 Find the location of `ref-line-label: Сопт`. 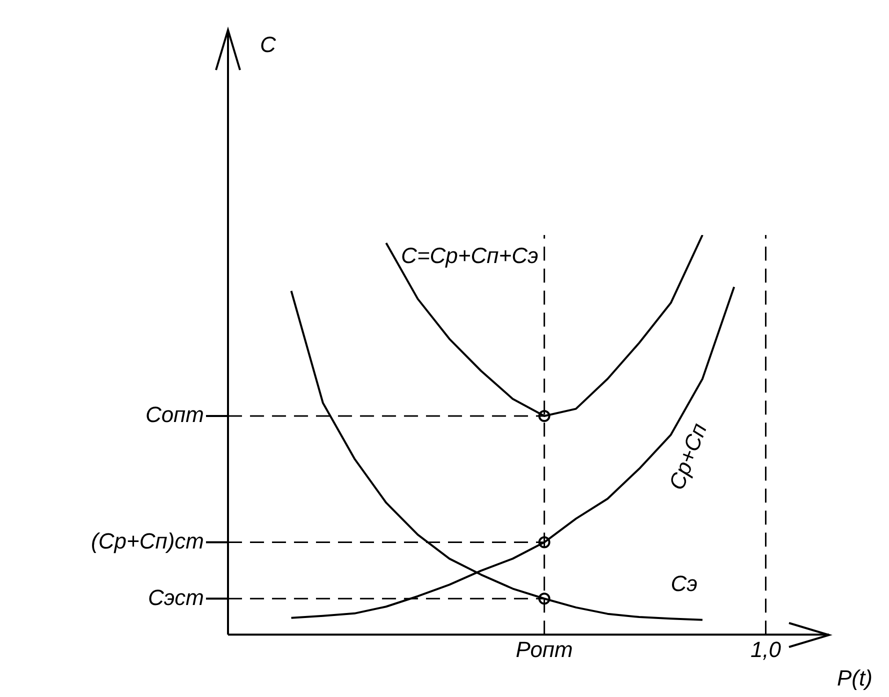

ref-line-label: Сопт is located at coordinates (174, 415).